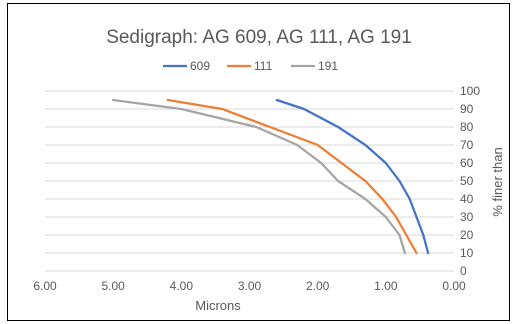 The width and height of the screenshot is (517, 324). Describe the element at coordinates (467, 199) in the screenshot. I see `y-tick-label: 40` at that location.